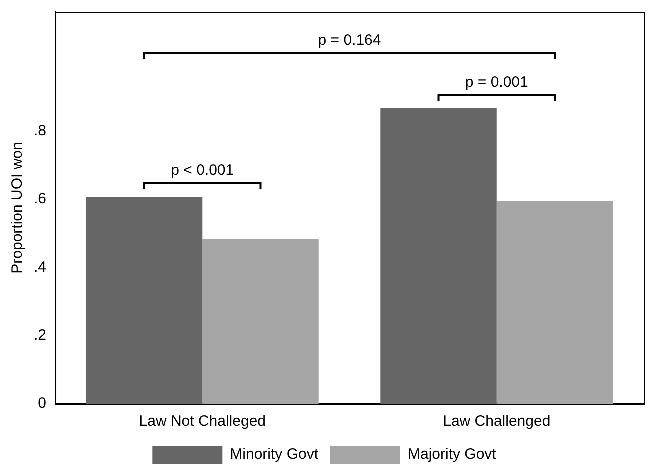 This screenshot has height=474, width=659. What do you see at coordinates (17, 208) in the screenshot?
I see `y-axis-title: Proportion UOI won` at bounding box center [17, 208].